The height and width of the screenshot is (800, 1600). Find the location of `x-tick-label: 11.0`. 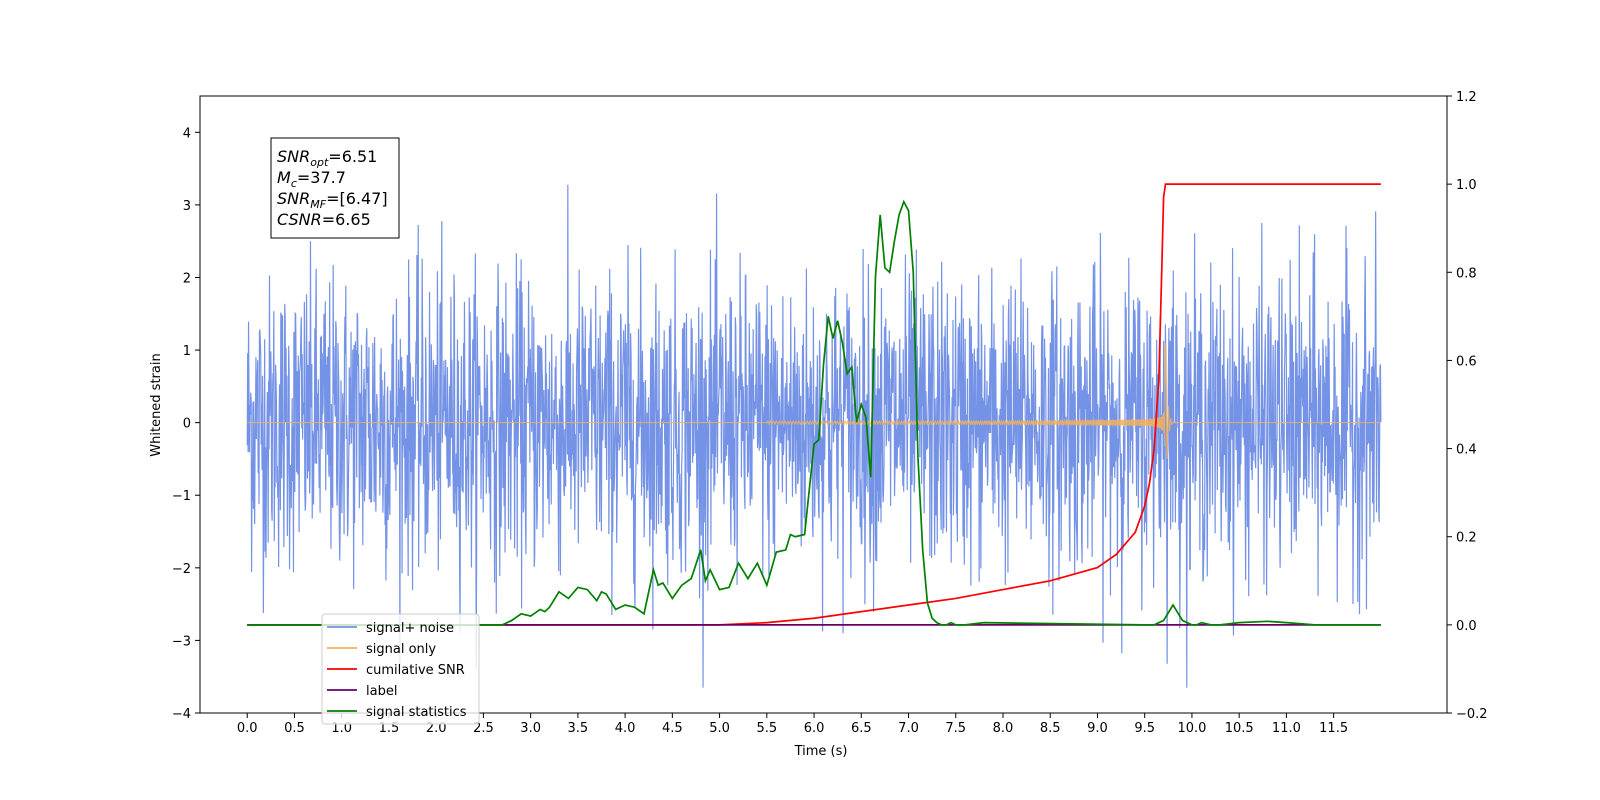

x-tick-label: 11.0 is located at coordinates (1286, 728).